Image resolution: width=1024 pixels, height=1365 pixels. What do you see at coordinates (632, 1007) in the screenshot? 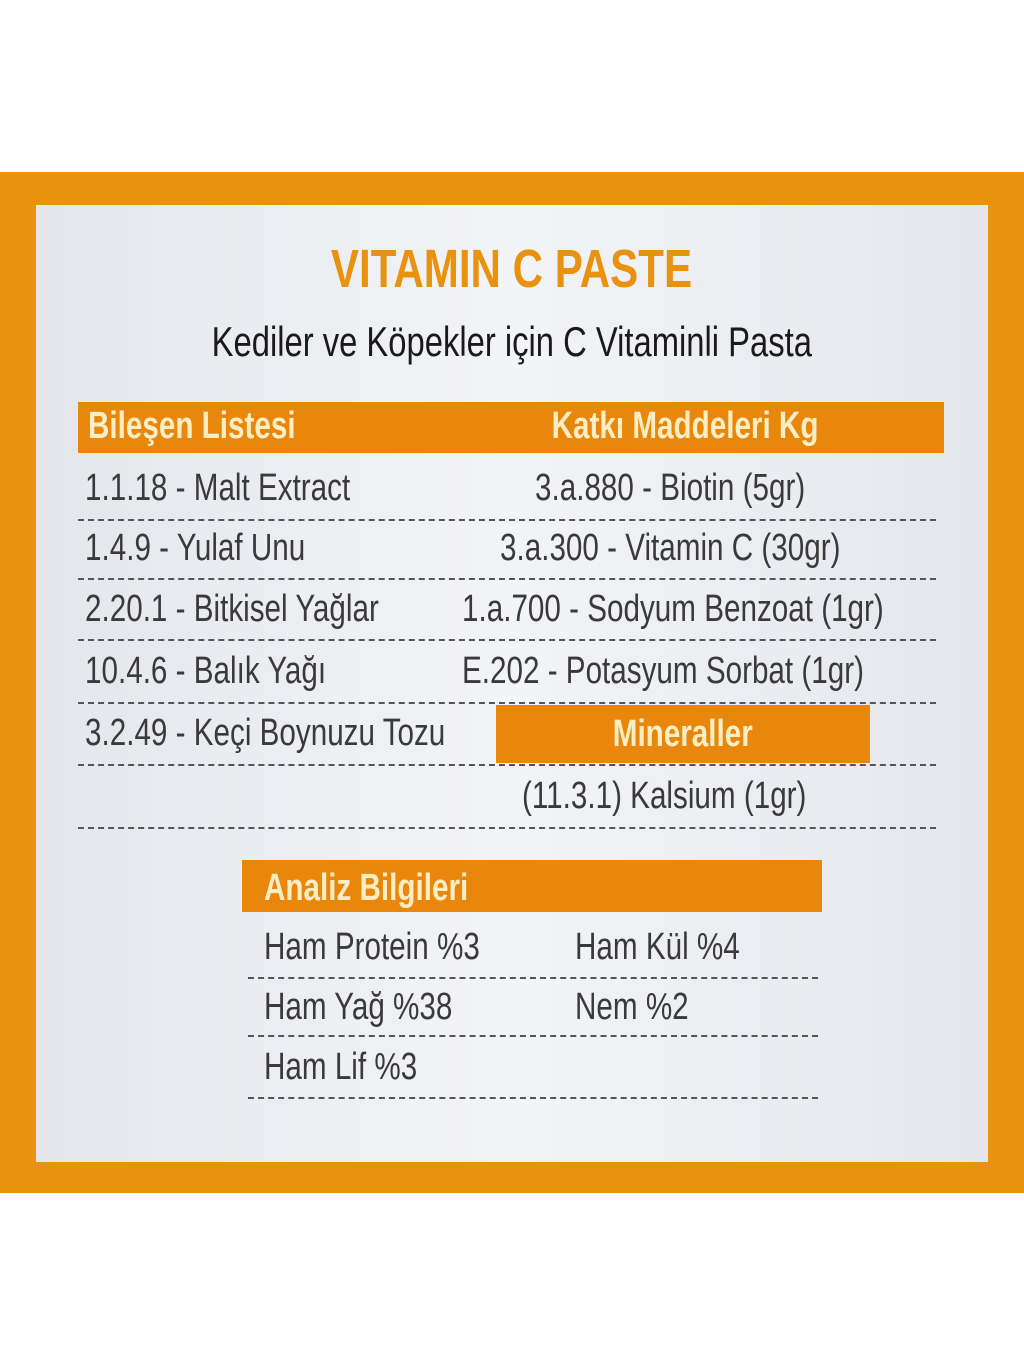
I see `analysis-item: Nem %2` at bounding box center [632, 1007].